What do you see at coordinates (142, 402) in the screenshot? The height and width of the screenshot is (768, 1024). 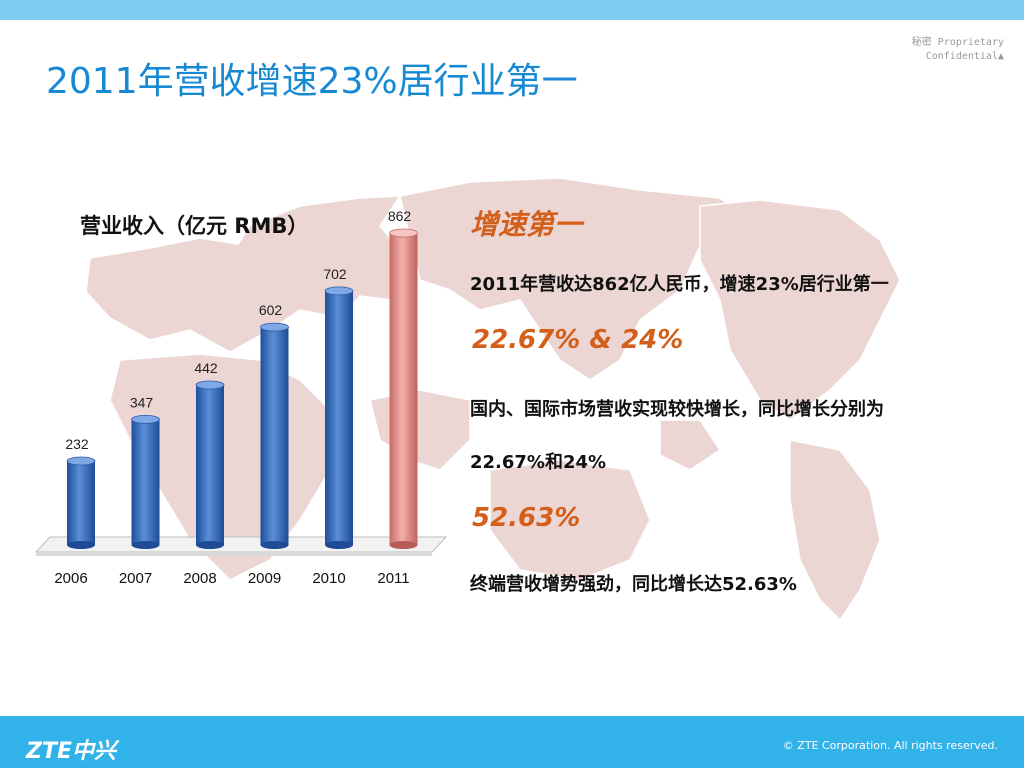 I see `data-label-2007: 347` at bounding box center [142, 402].